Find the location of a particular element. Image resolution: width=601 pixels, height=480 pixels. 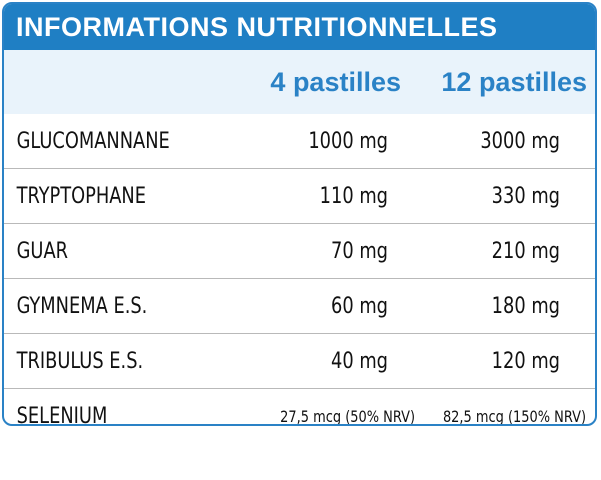

value-4-pastilles: 70 mg is located at coordinates (359, 251).